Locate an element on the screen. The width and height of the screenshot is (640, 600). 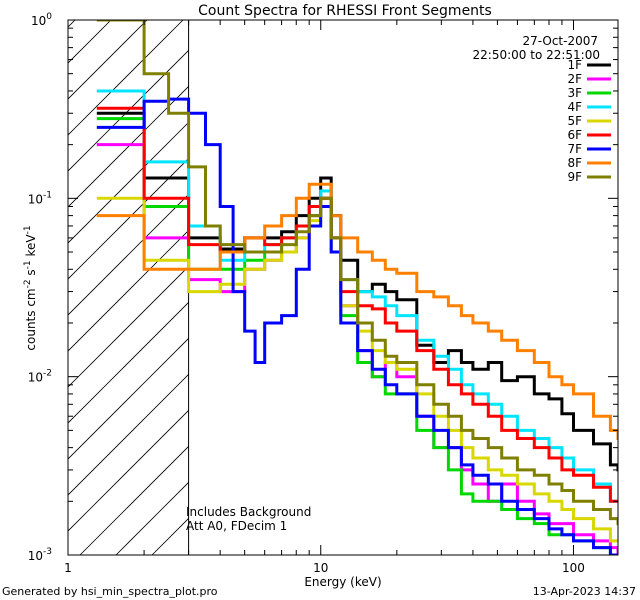
legend-label-3F: 3F is located at coordinates (574, 93).